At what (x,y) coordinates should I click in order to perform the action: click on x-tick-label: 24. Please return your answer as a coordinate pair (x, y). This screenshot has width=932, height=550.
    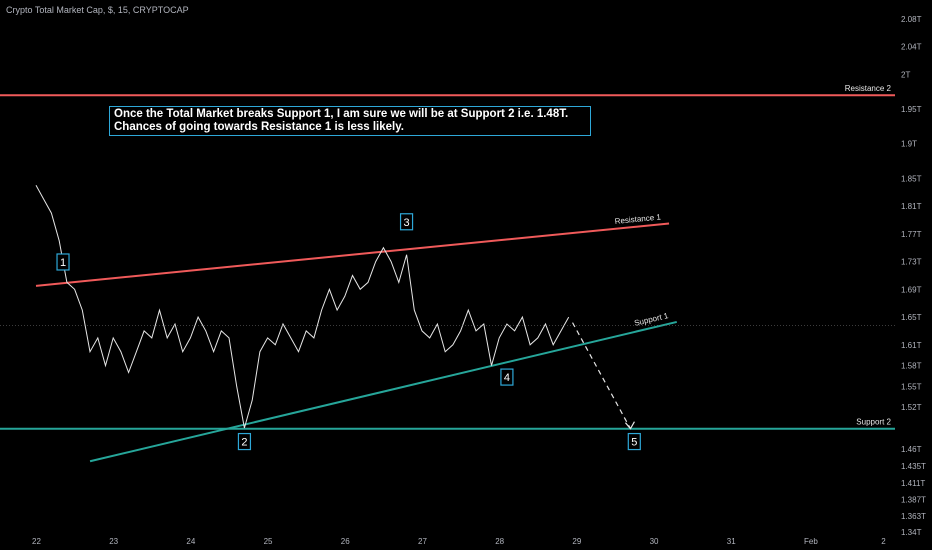
    Looking at the image, I should click on (190, 541).